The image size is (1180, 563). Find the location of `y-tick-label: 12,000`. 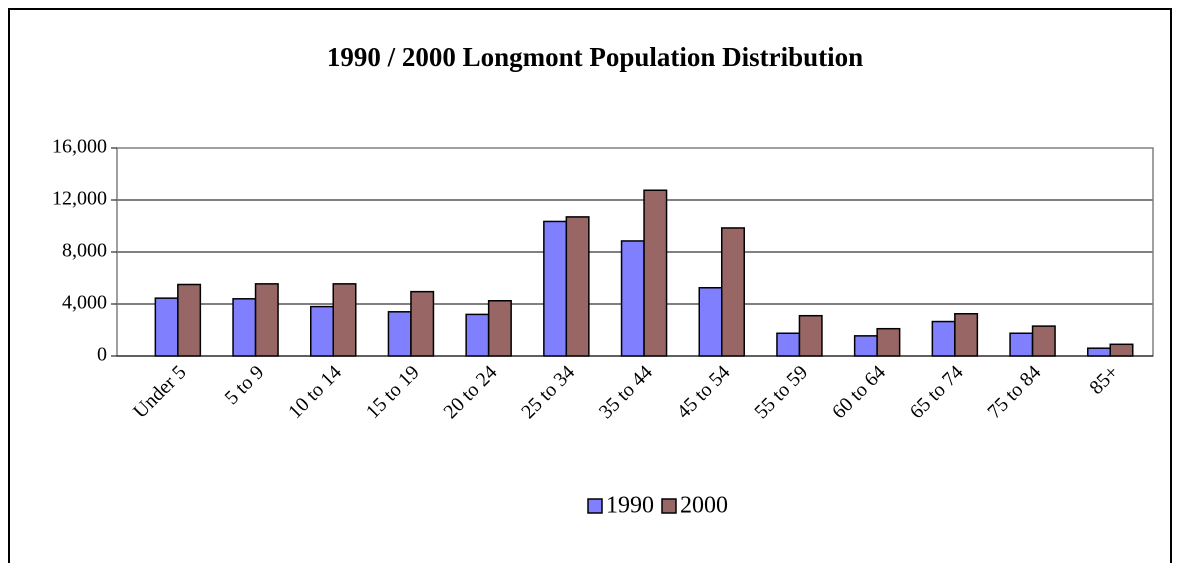

y-tick-label: 12,000 is located at coordinates (79, 199).